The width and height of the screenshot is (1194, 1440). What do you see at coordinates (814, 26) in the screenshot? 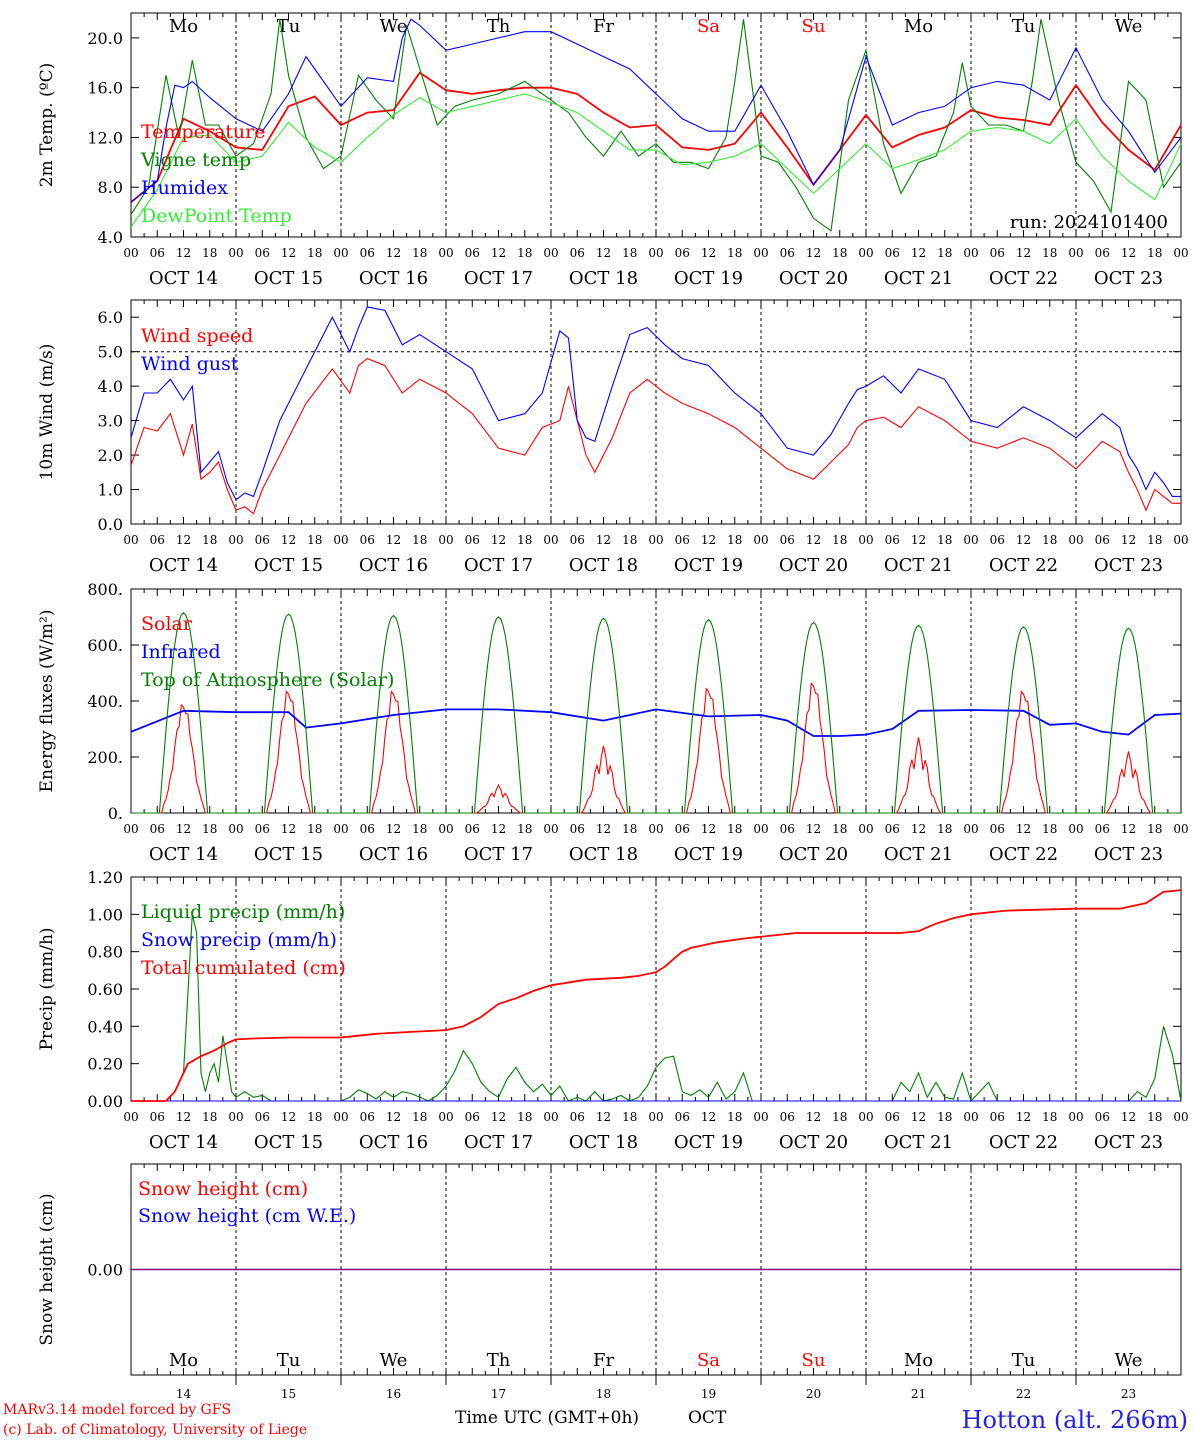
I see `weekday-label: Su` at bounding box center [814, 26].